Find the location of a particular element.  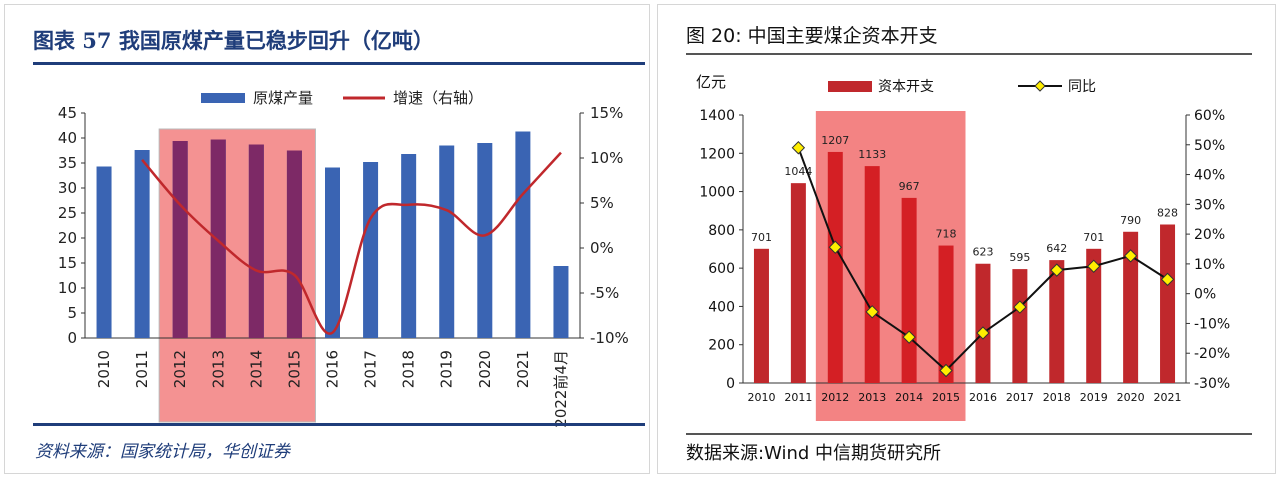

y-tick-label: 800 is located at coordinates (721, 231).